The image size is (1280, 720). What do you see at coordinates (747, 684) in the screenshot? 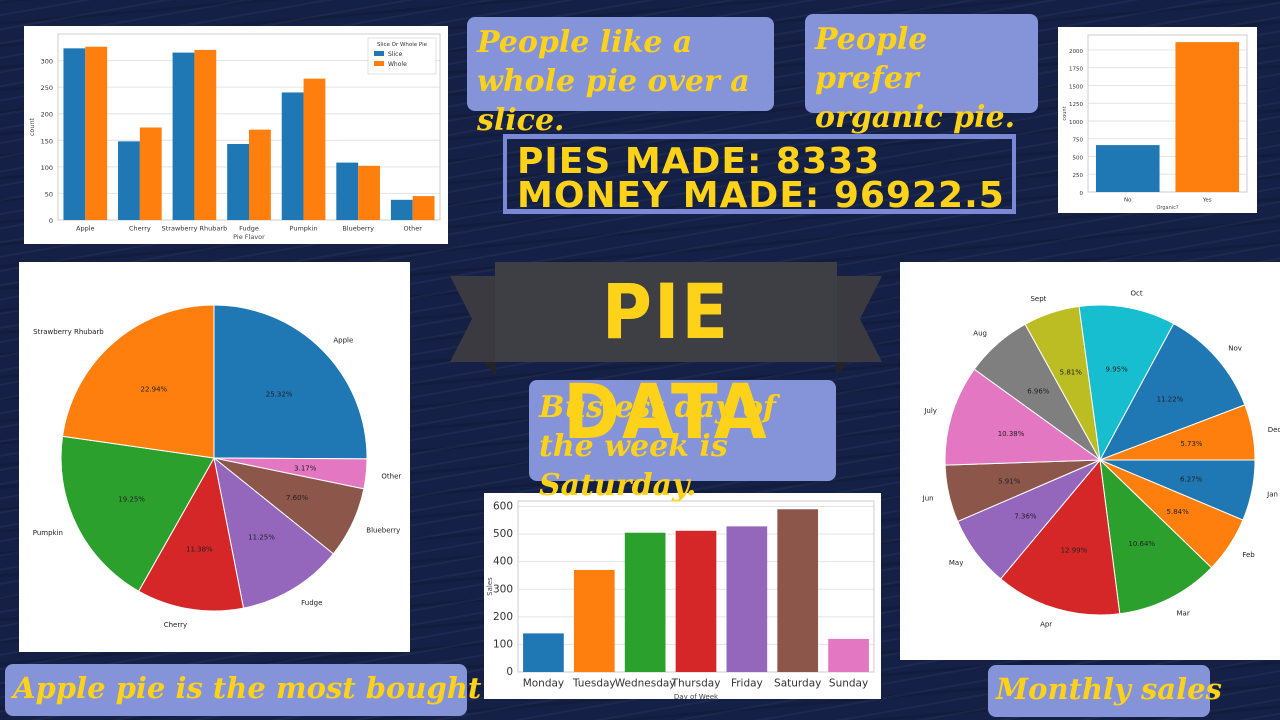
I see `x-tick-label: Friday` at bounding box center [747, 684].